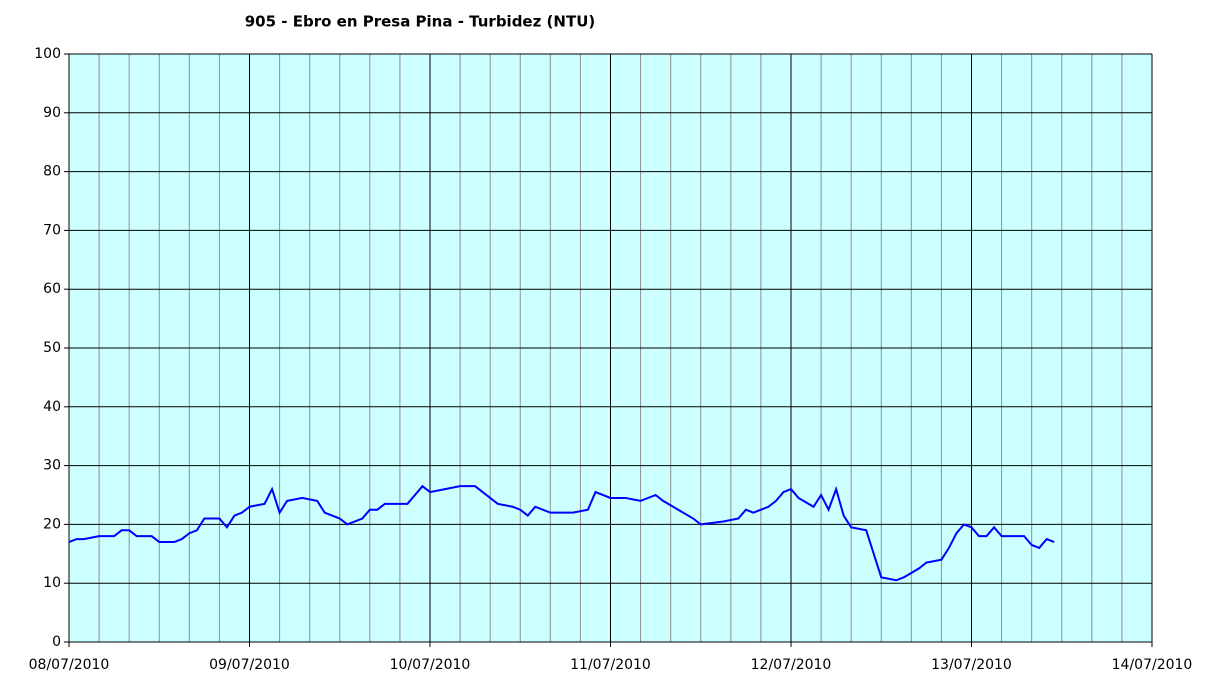  I want to click on y-tick-label: 20, so click(52, 524).